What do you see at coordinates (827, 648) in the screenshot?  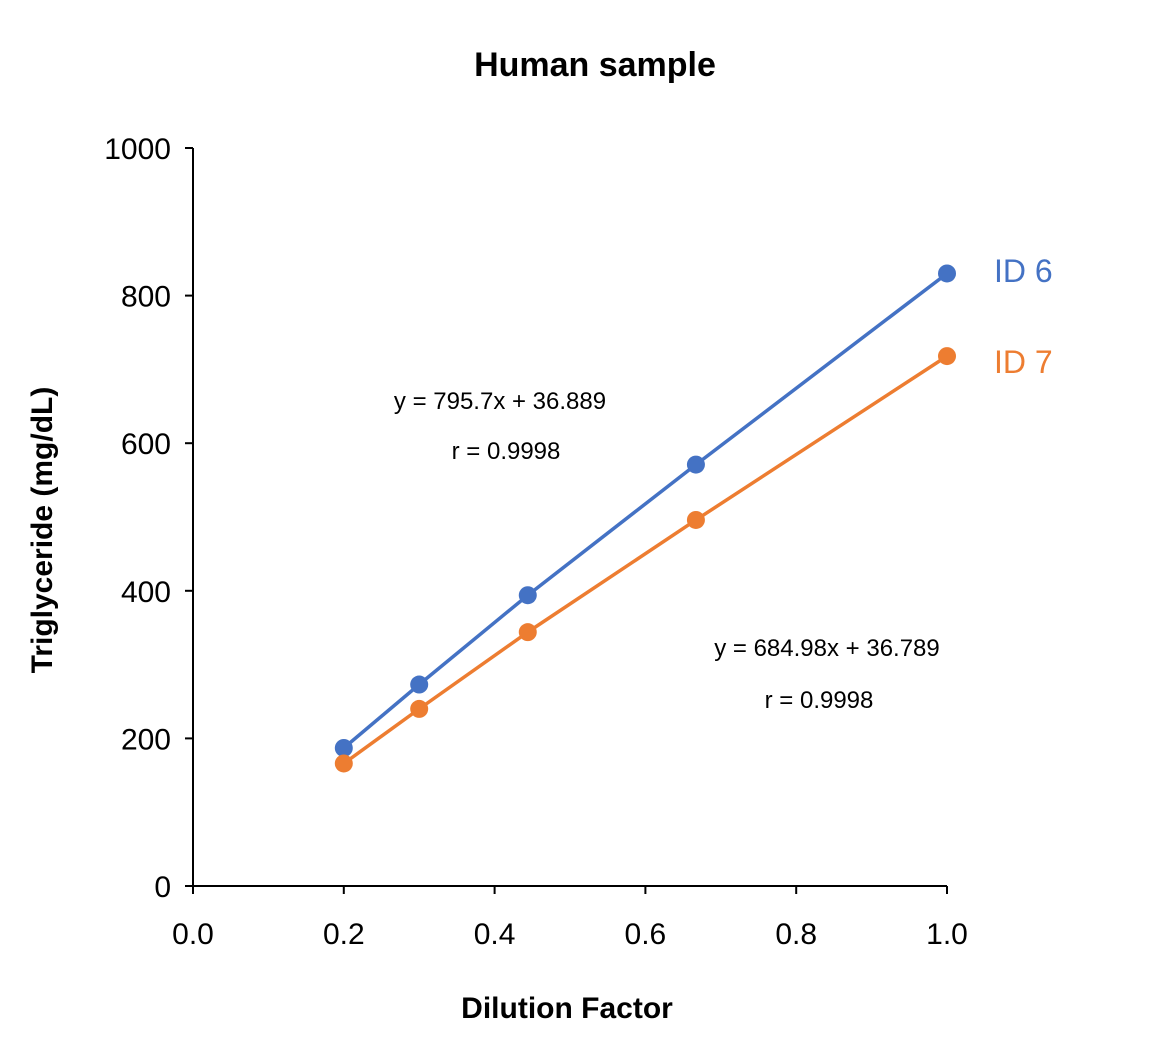 I see `equation-id7: y = 684.98x + 36.789` at bounding box center [827, 648].